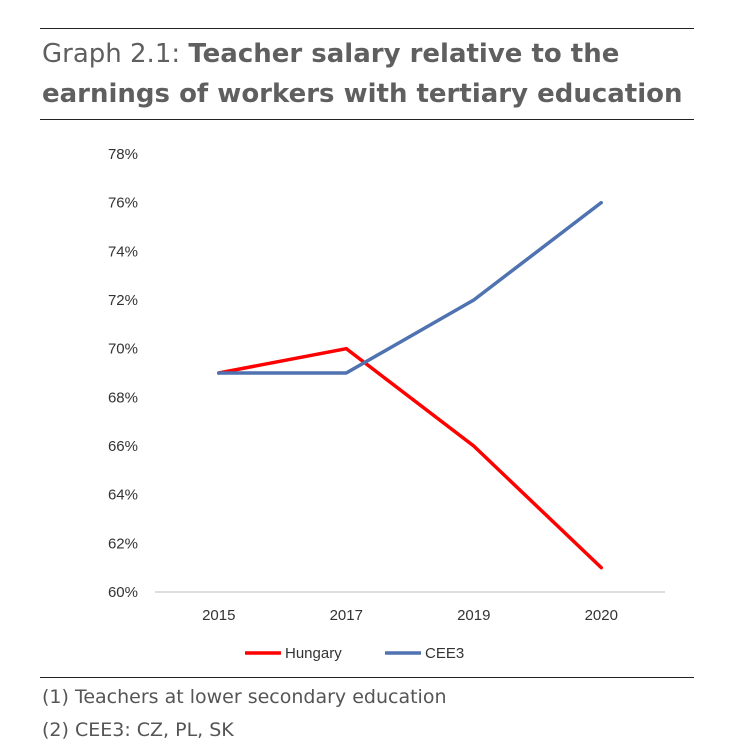  I want to click on series-line-cee3, so click(410, 287).